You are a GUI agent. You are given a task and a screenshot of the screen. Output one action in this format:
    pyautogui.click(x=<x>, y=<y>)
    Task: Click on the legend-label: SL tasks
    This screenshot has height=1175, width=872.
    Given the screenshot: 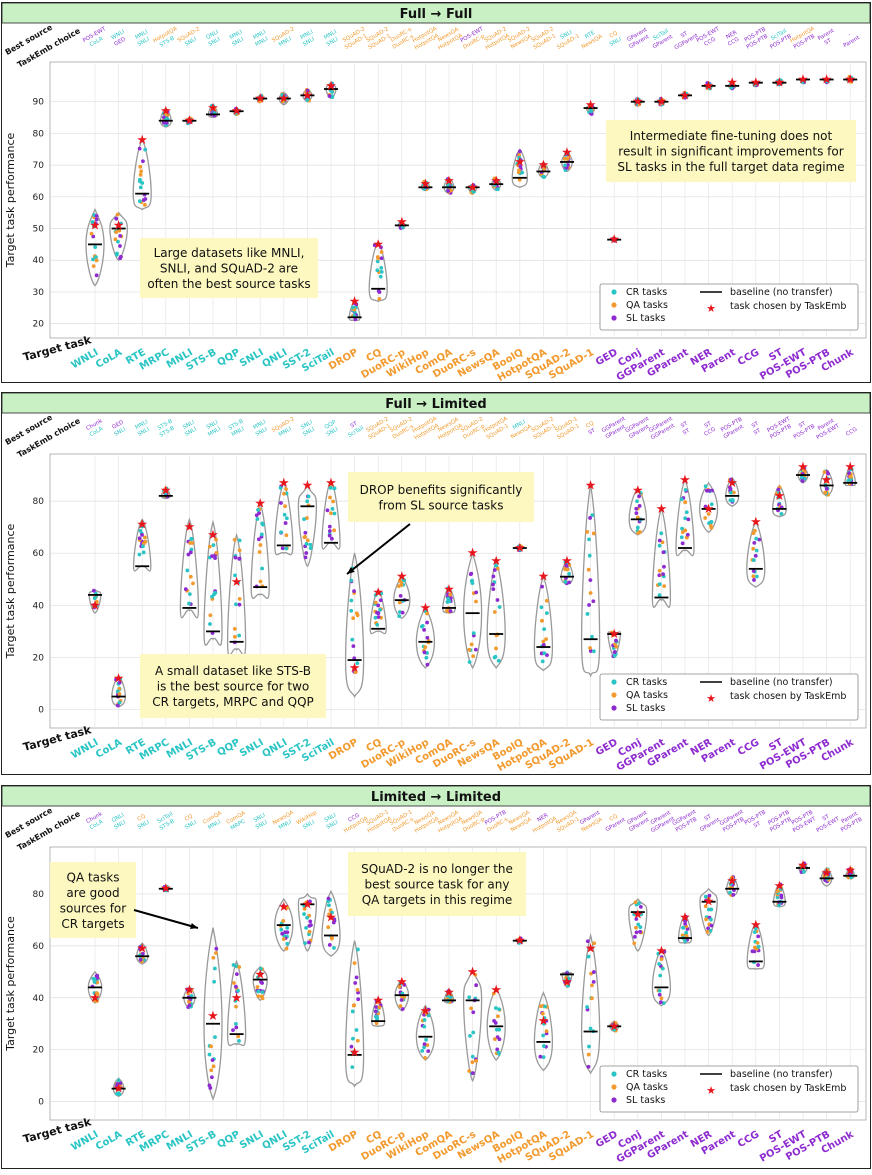 What is the action you would take?
    pyautogui.click(x=645, y=318)
    